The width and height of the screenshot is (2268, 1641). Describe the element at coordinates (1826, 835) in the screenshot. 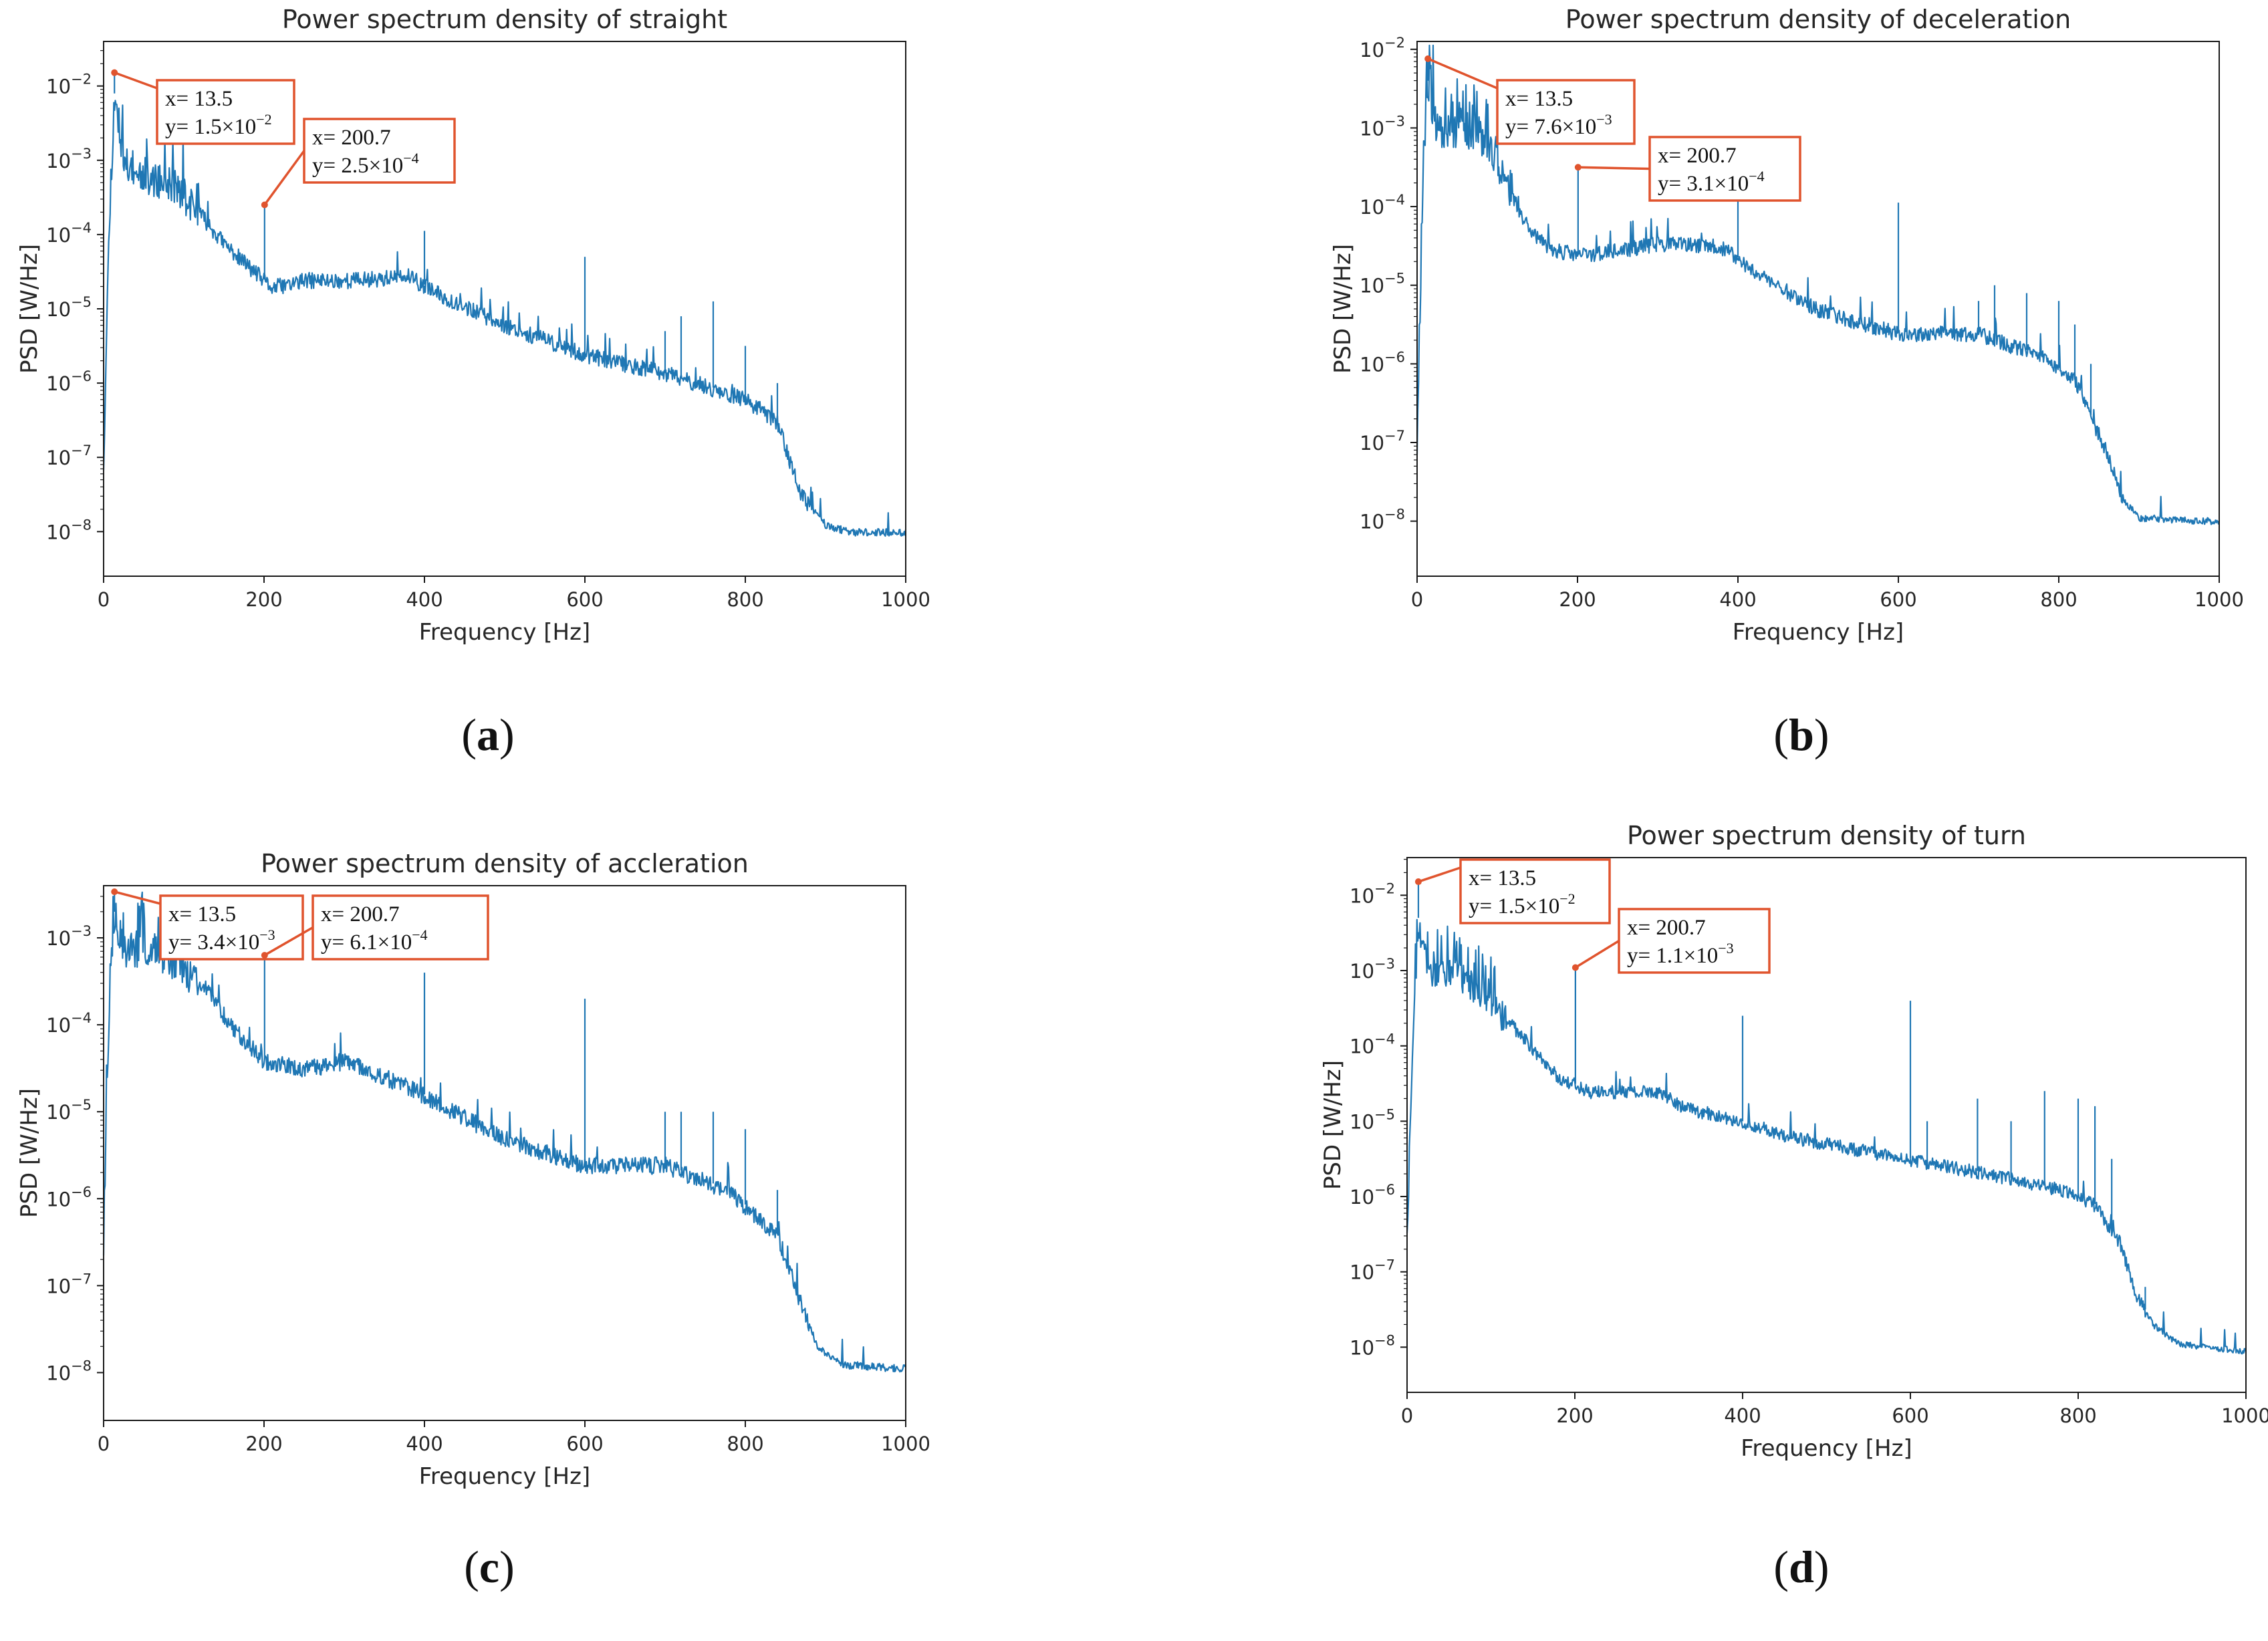

I see `chart-title: Power spectrum density of turn` at that location.